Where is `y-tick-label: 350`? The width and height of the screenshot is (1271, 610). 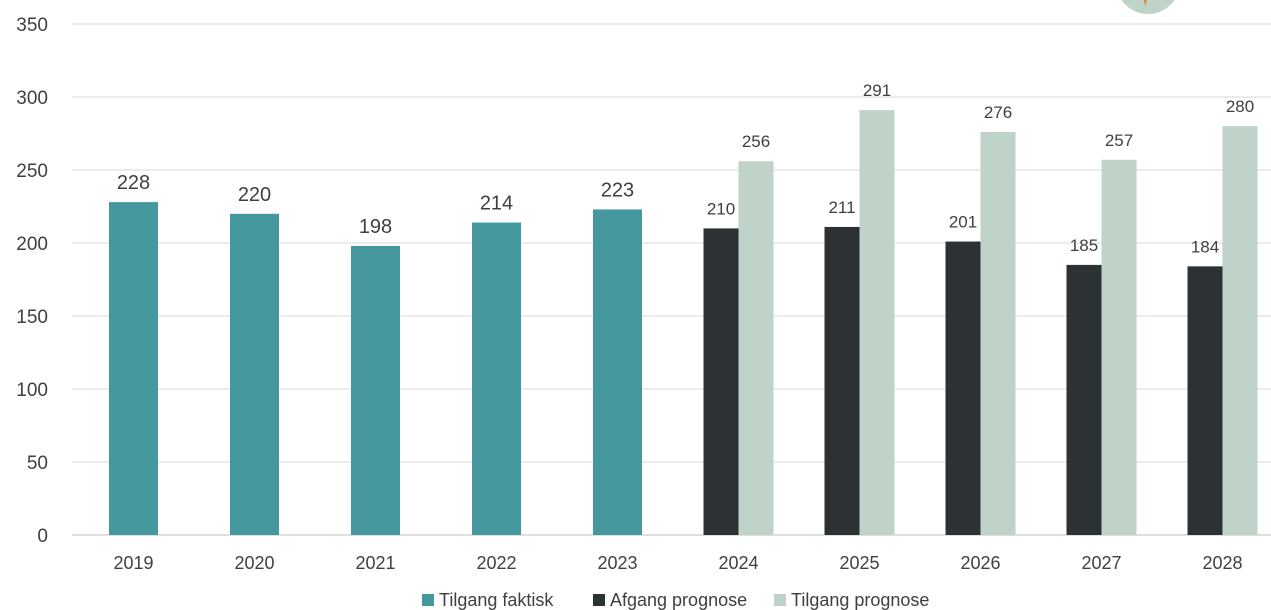 y-tick-label: 350 is located at coordinates (32, 25).